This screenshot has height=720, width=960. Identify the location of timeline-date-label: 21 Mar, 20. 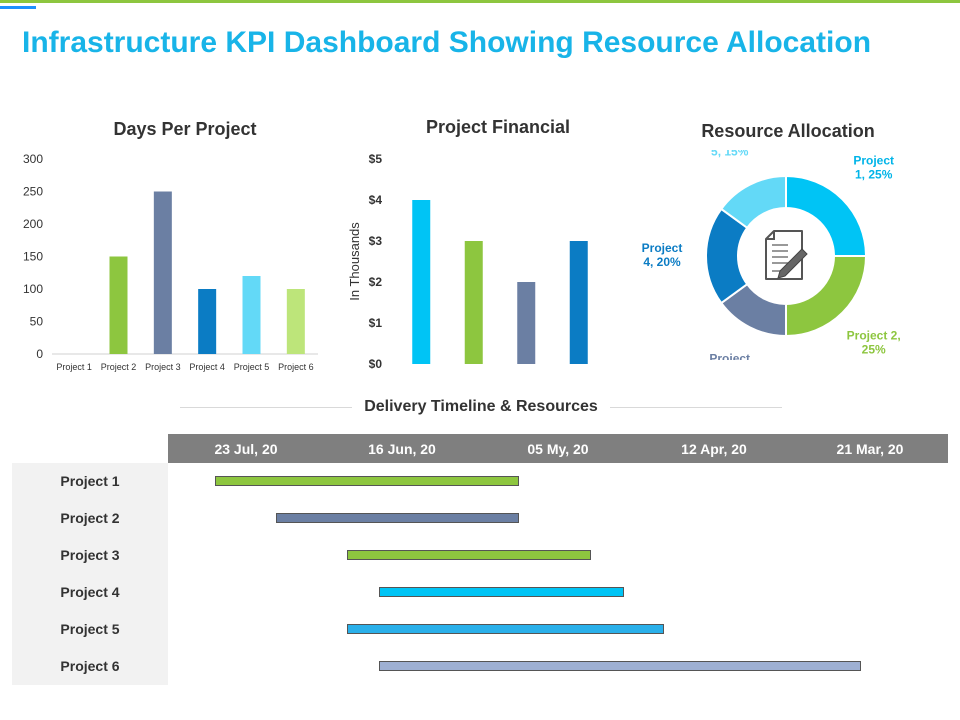
(870, 449).